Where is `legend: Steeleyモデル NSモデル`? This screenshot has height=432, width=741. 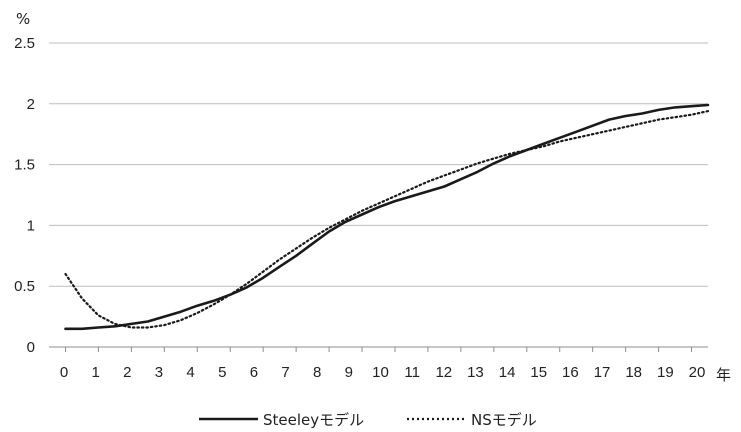
legend: Steeleyモデル NSモデル is located at coordinates (368, 420).